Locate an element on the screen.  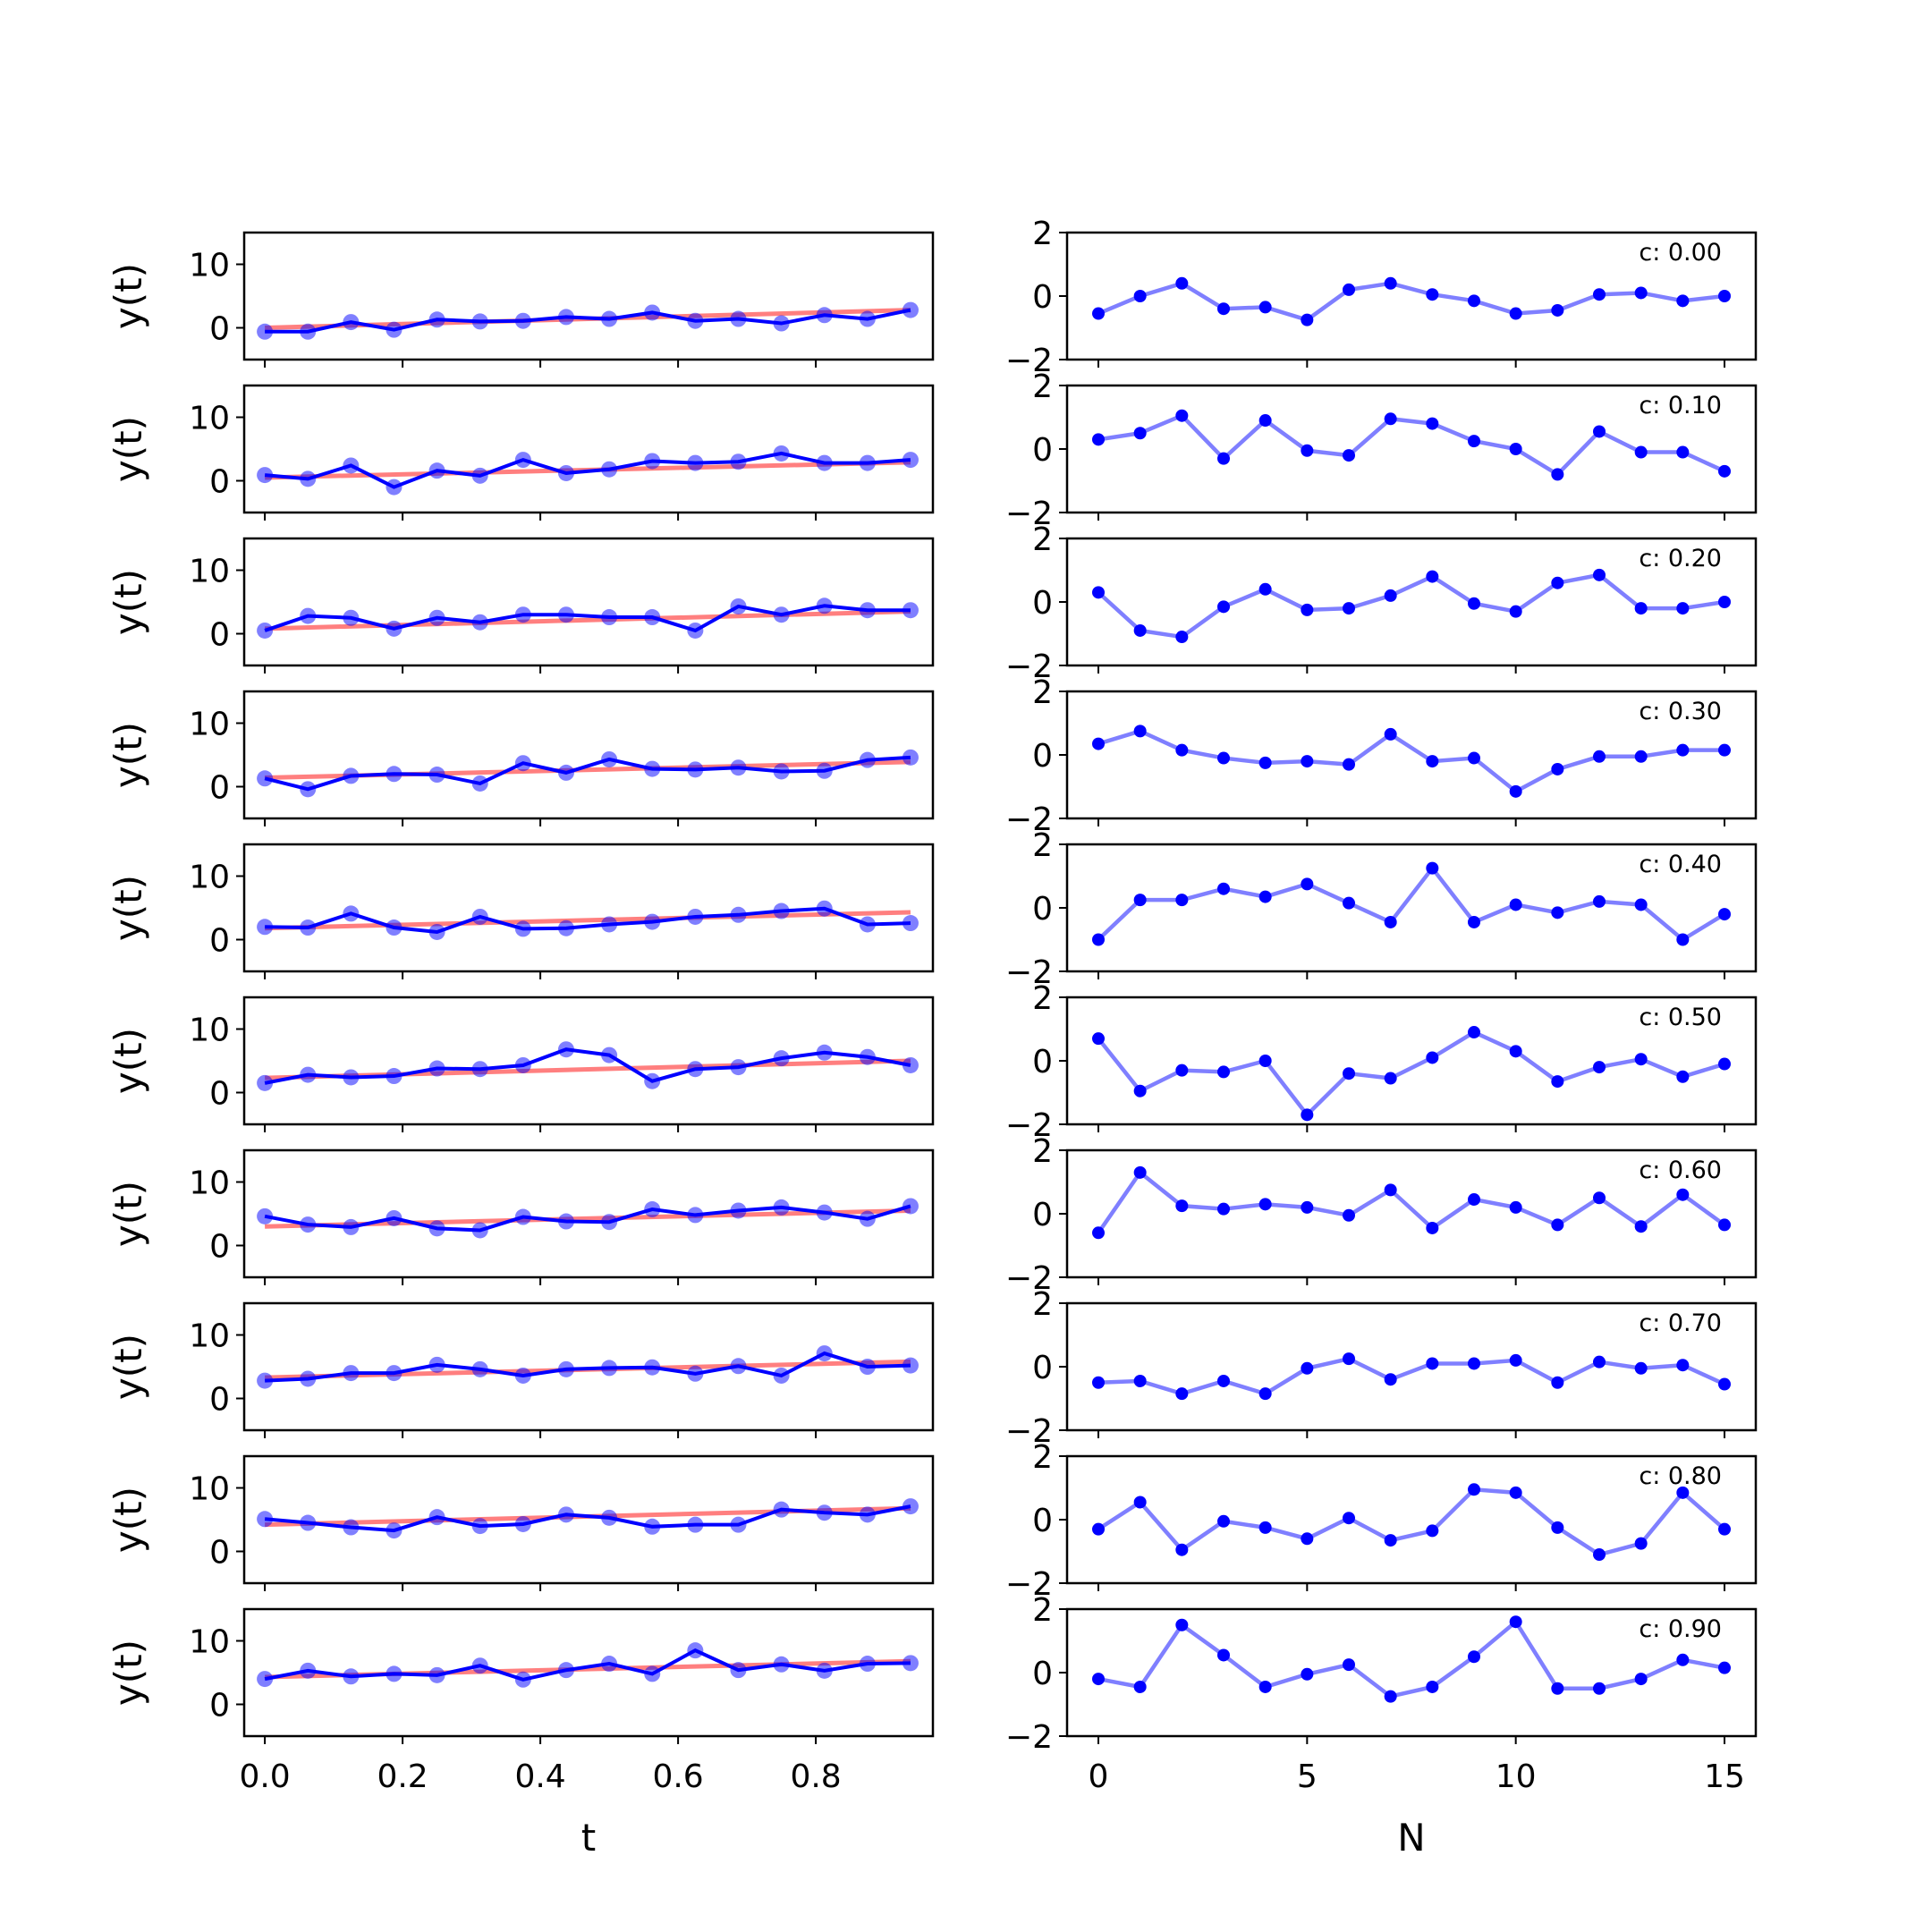
fit-line is located at coordinates (588, 620).